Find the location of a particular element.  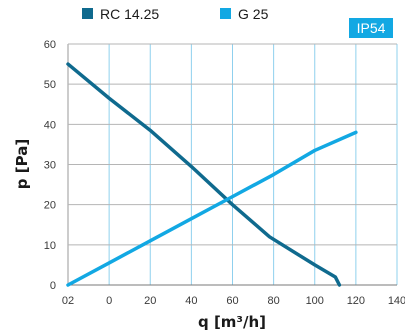

x-tick-label: 140 is located at coordinates (396, 301).